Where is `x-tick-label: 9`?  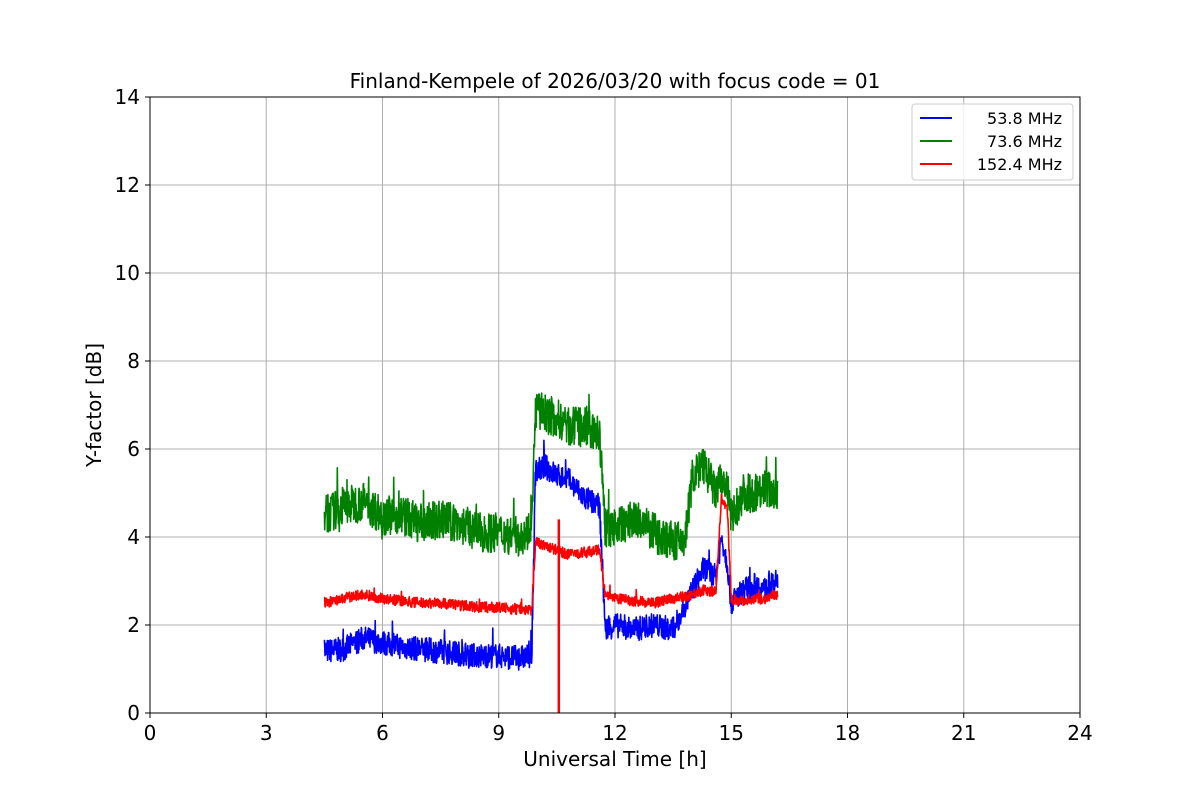 x-tick-label: 9 is located at coordinates (498, 733).